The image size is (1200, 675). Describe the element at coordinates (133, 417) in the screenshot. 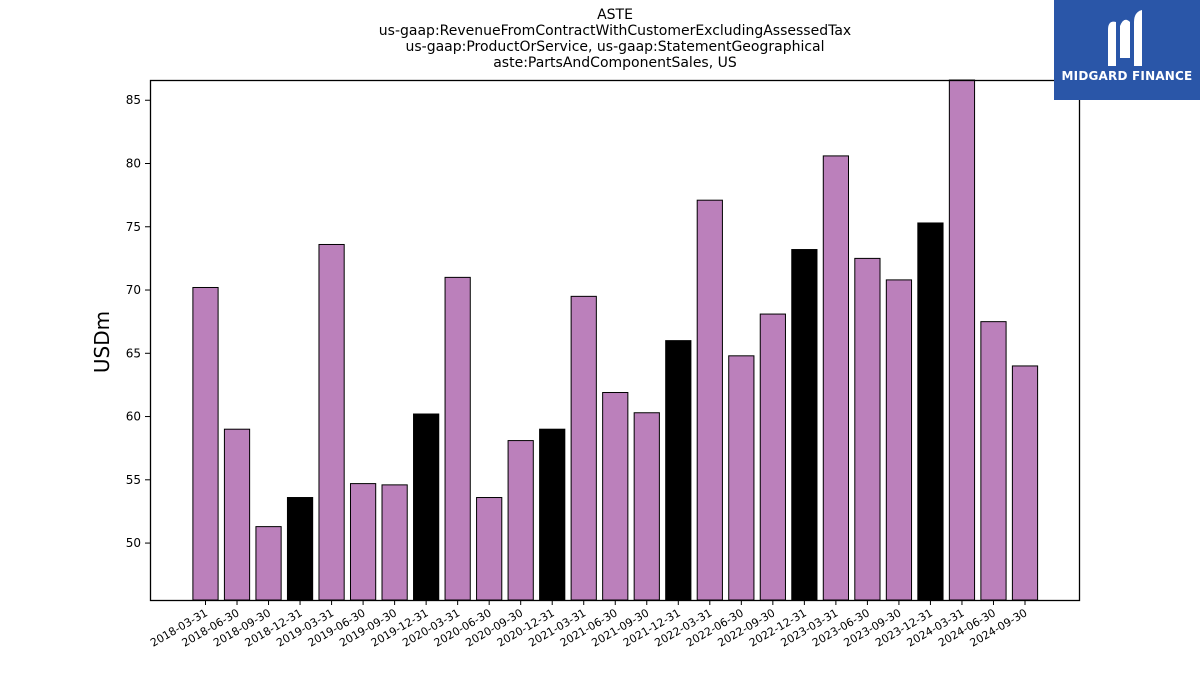

I see `y-tick-label: 60` at that location.